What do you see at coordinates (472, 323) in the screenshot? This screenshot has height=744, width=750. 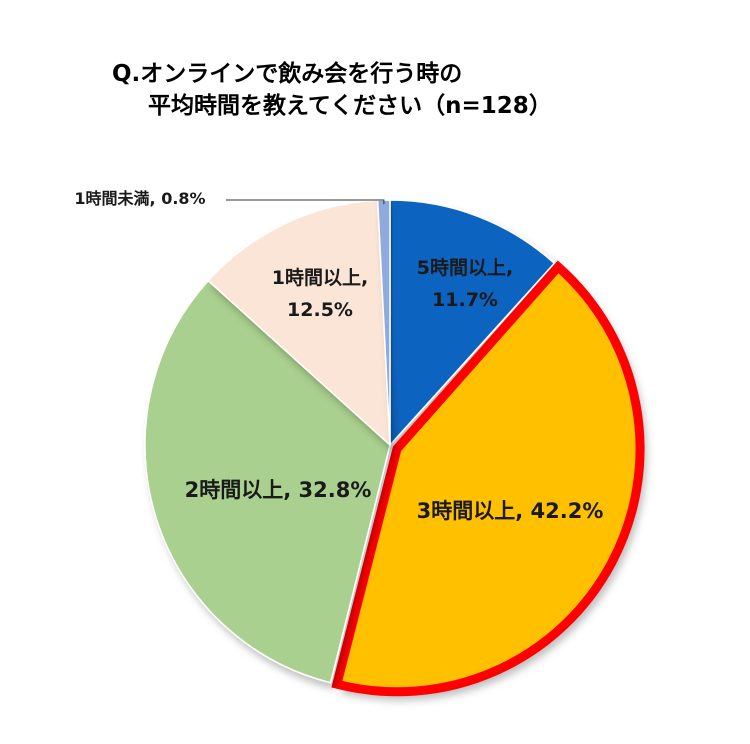 I see `slice-5時間以上` at bounding box center [472, 323].